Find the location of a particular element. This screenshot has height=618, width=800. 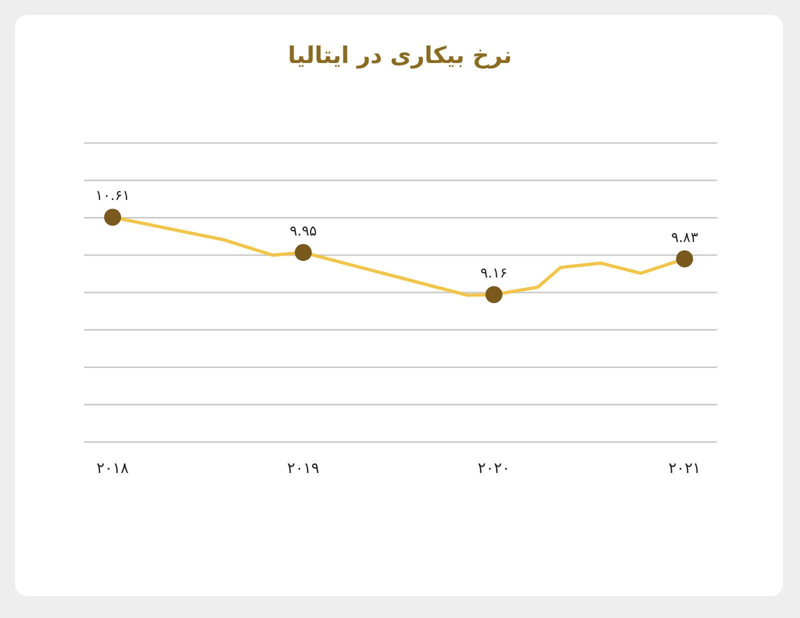

x-tick-label: ۲۰۲۱ is located at coordinates (684, 468).